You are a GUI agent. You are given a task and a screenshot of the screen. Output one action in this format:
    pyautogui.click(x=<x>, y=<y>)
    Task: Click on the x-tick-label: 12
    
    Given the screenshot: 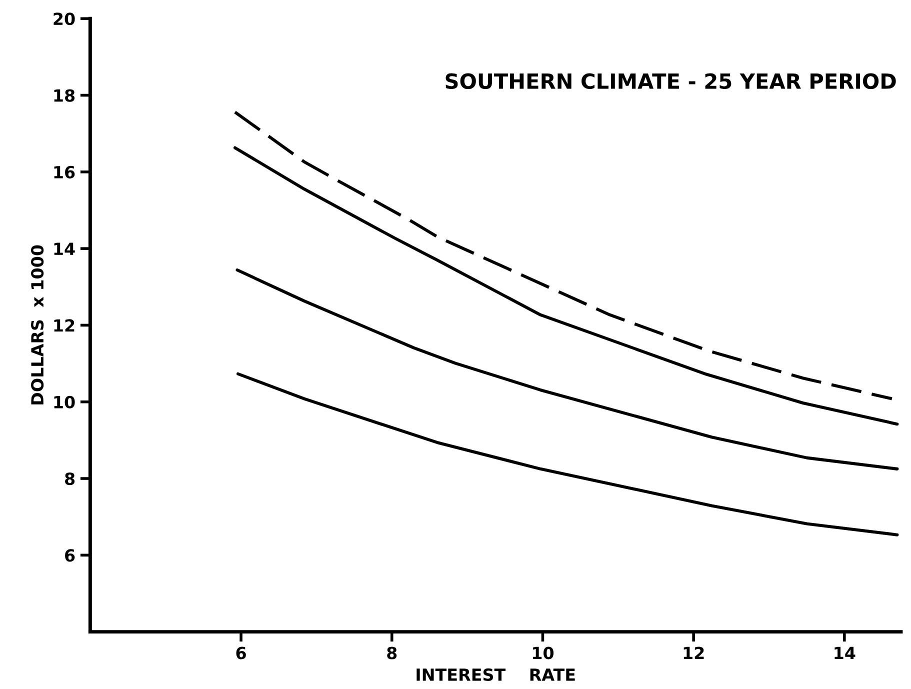 What is the action you would take?
    pyautogui.click(x=694, y=653)
    